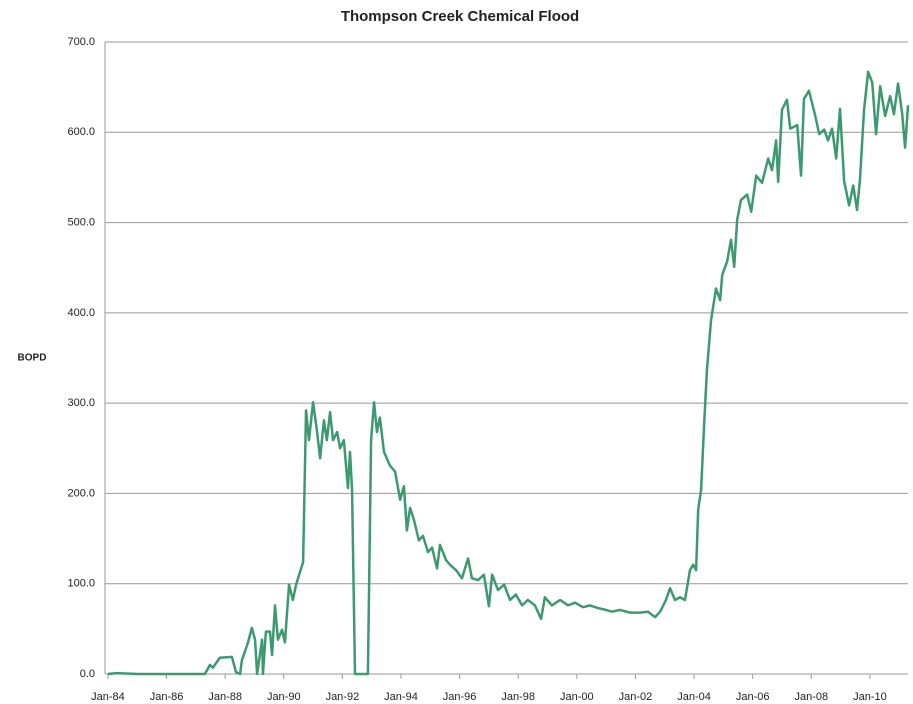 This screenshot has height=704, width=913. Describe the element at coordinates (81, 403) in the screenshot. I see `y-tick-label: 300.0` at that location.